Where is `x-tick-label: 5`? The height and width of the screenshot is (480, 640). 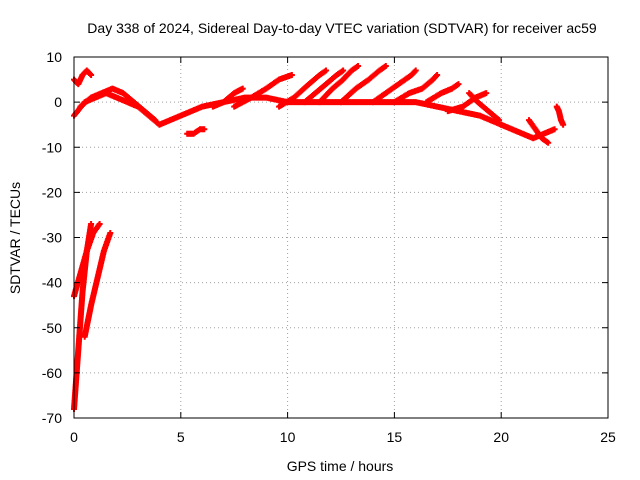
x-tick-label: 5 is located at coordinates (181, 437).